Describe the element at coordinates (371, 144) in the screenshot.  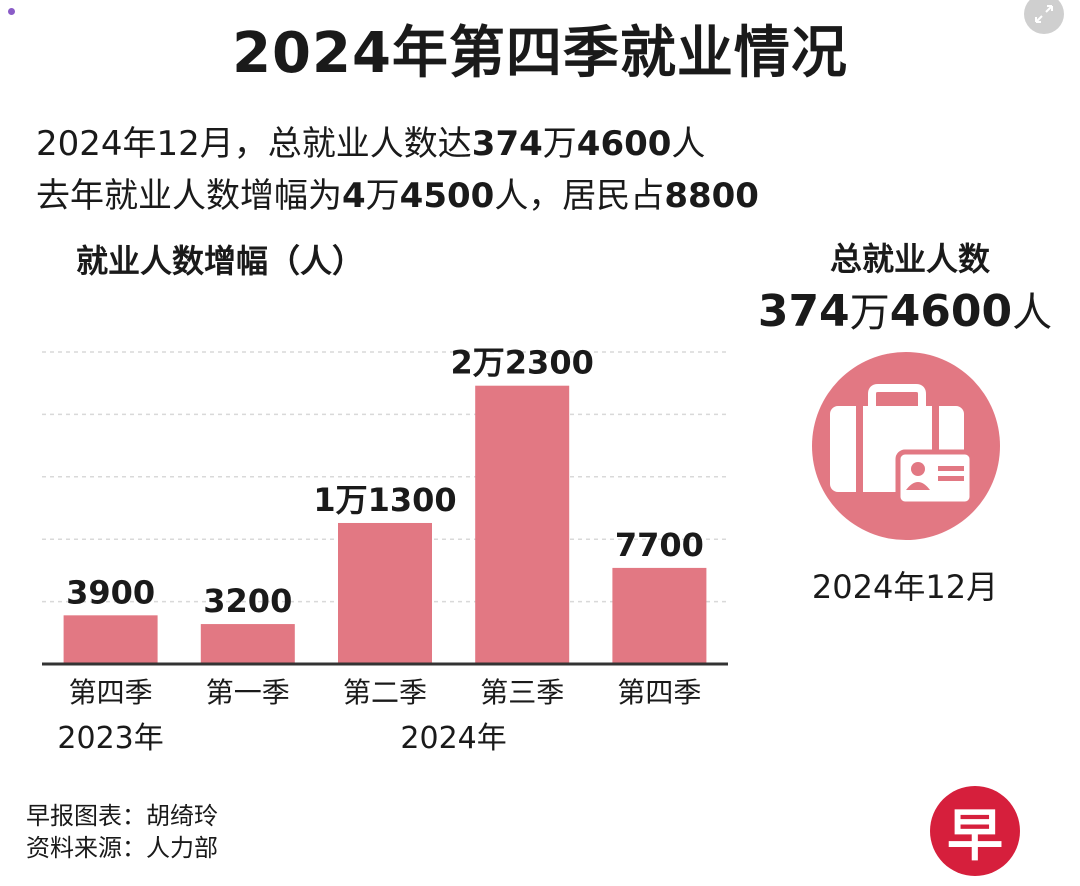
I see `summary-line-1: 2024年12月，总就业人数达374万4600人` at that location.